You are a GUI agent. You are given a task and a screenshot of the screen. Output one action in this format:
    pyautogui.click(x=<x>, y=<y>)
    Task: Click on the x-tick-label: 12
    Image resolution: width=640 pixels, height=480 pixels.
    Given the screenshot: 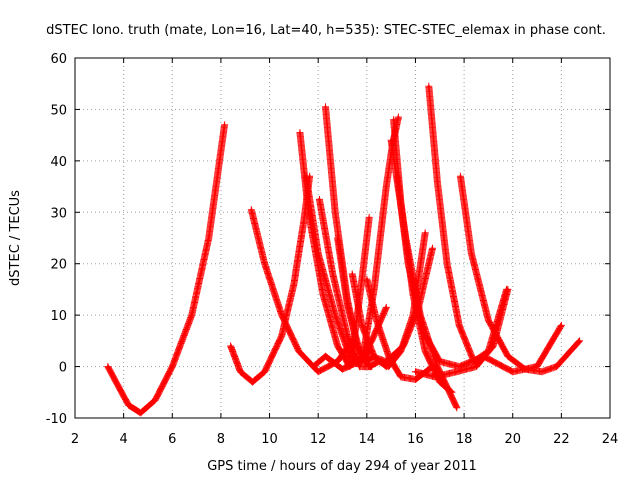 What is the action you would take?
    pyautogui.click(x=318, y=439)
    